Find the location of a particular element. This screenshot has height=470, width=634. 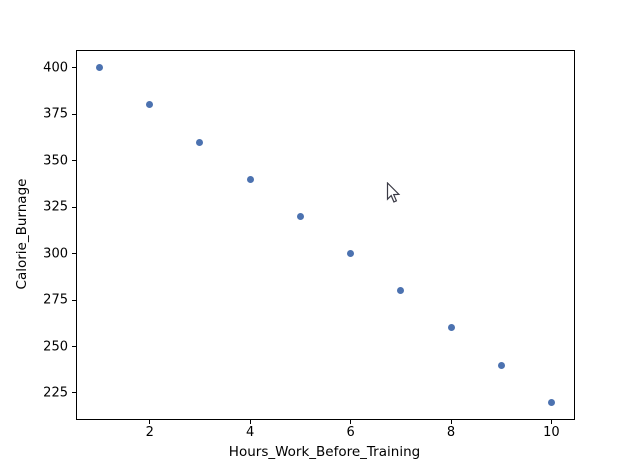

y-tick-label: 375 is located at coordinates (55, 114).